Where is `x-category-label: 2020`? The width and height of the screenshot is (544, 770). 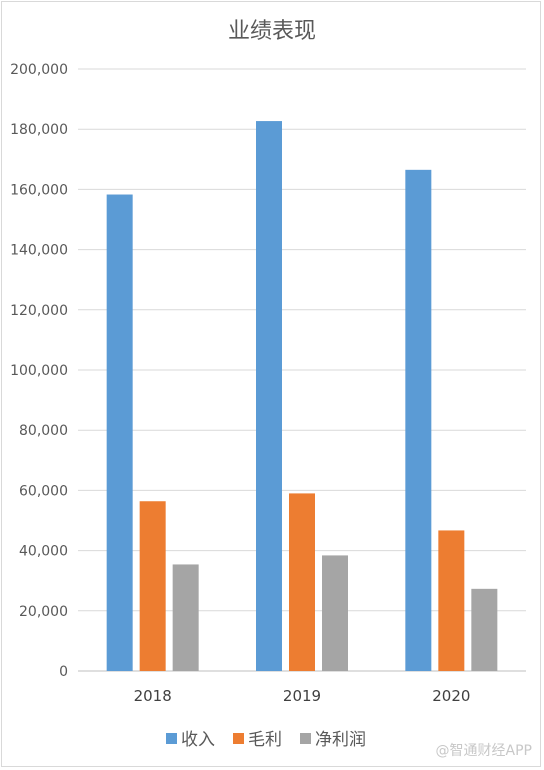
x-category-label: 2020 is located at coordinates (451, 696).